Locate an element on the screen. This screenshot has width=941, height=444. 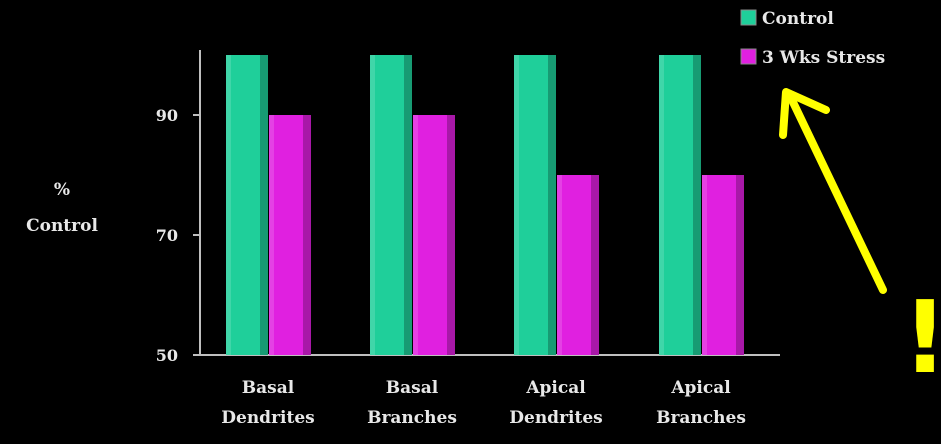
y-tick-label: 50 is located at coordinates (167, 355).